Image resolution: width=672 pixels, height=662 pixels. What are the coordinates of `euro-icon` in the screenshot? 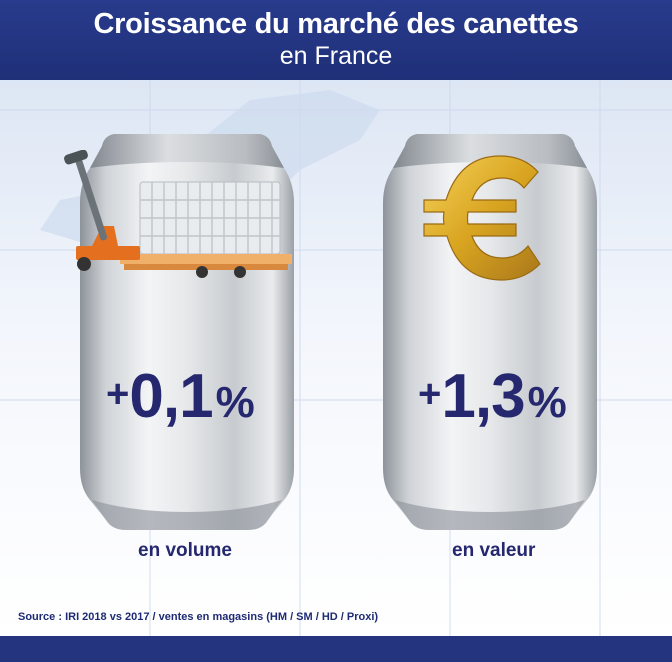 It's located at (482, 218).